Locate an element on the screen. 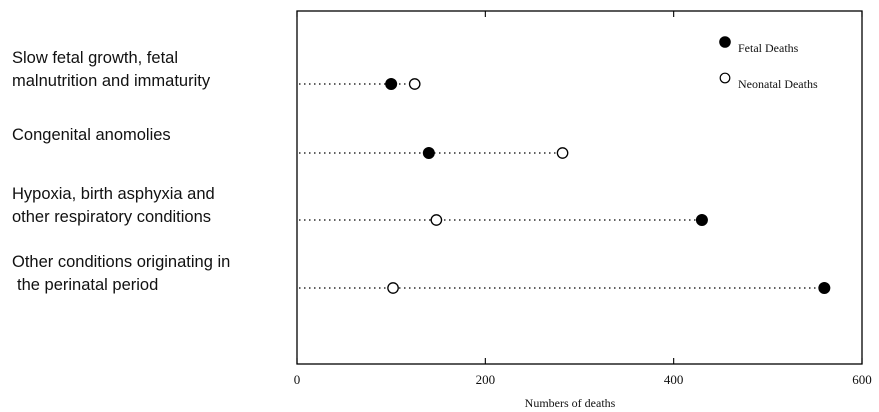 The image size is (879, 412). category-label-2-line-1: Congenital anomolies is located at coordinates (91, 135).